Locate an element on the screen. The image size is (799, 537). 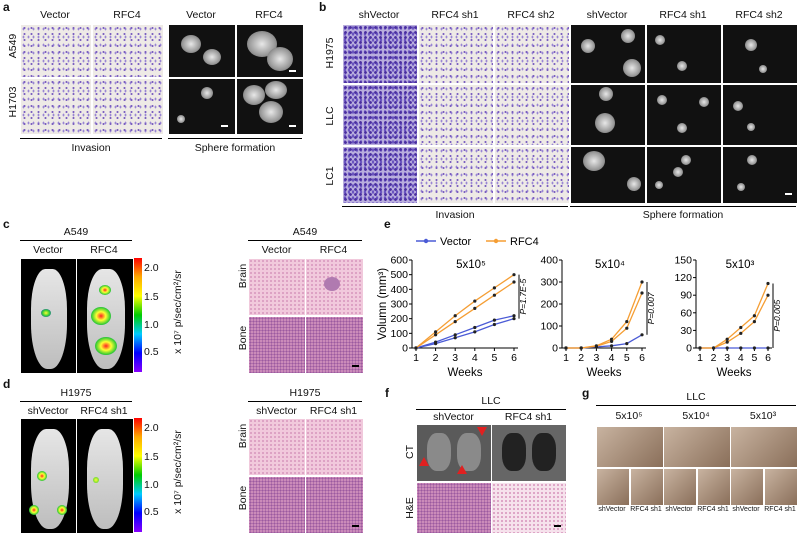
panel-g-label: g is located at coordinates (586, 393).